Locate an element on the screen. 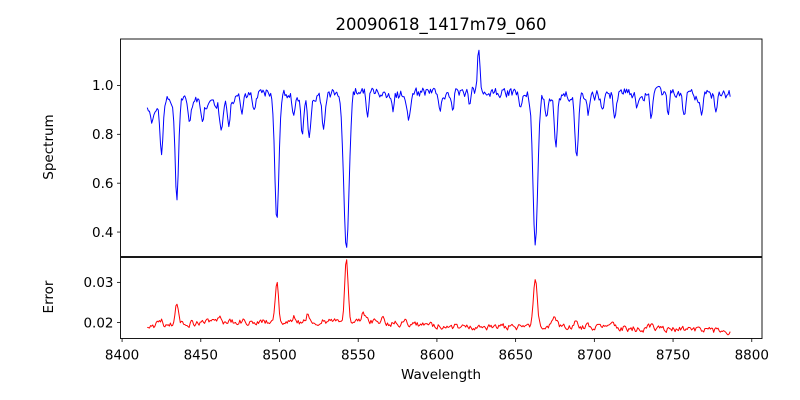  x-tick-label: 8800 is located at coordinates (752, 356).